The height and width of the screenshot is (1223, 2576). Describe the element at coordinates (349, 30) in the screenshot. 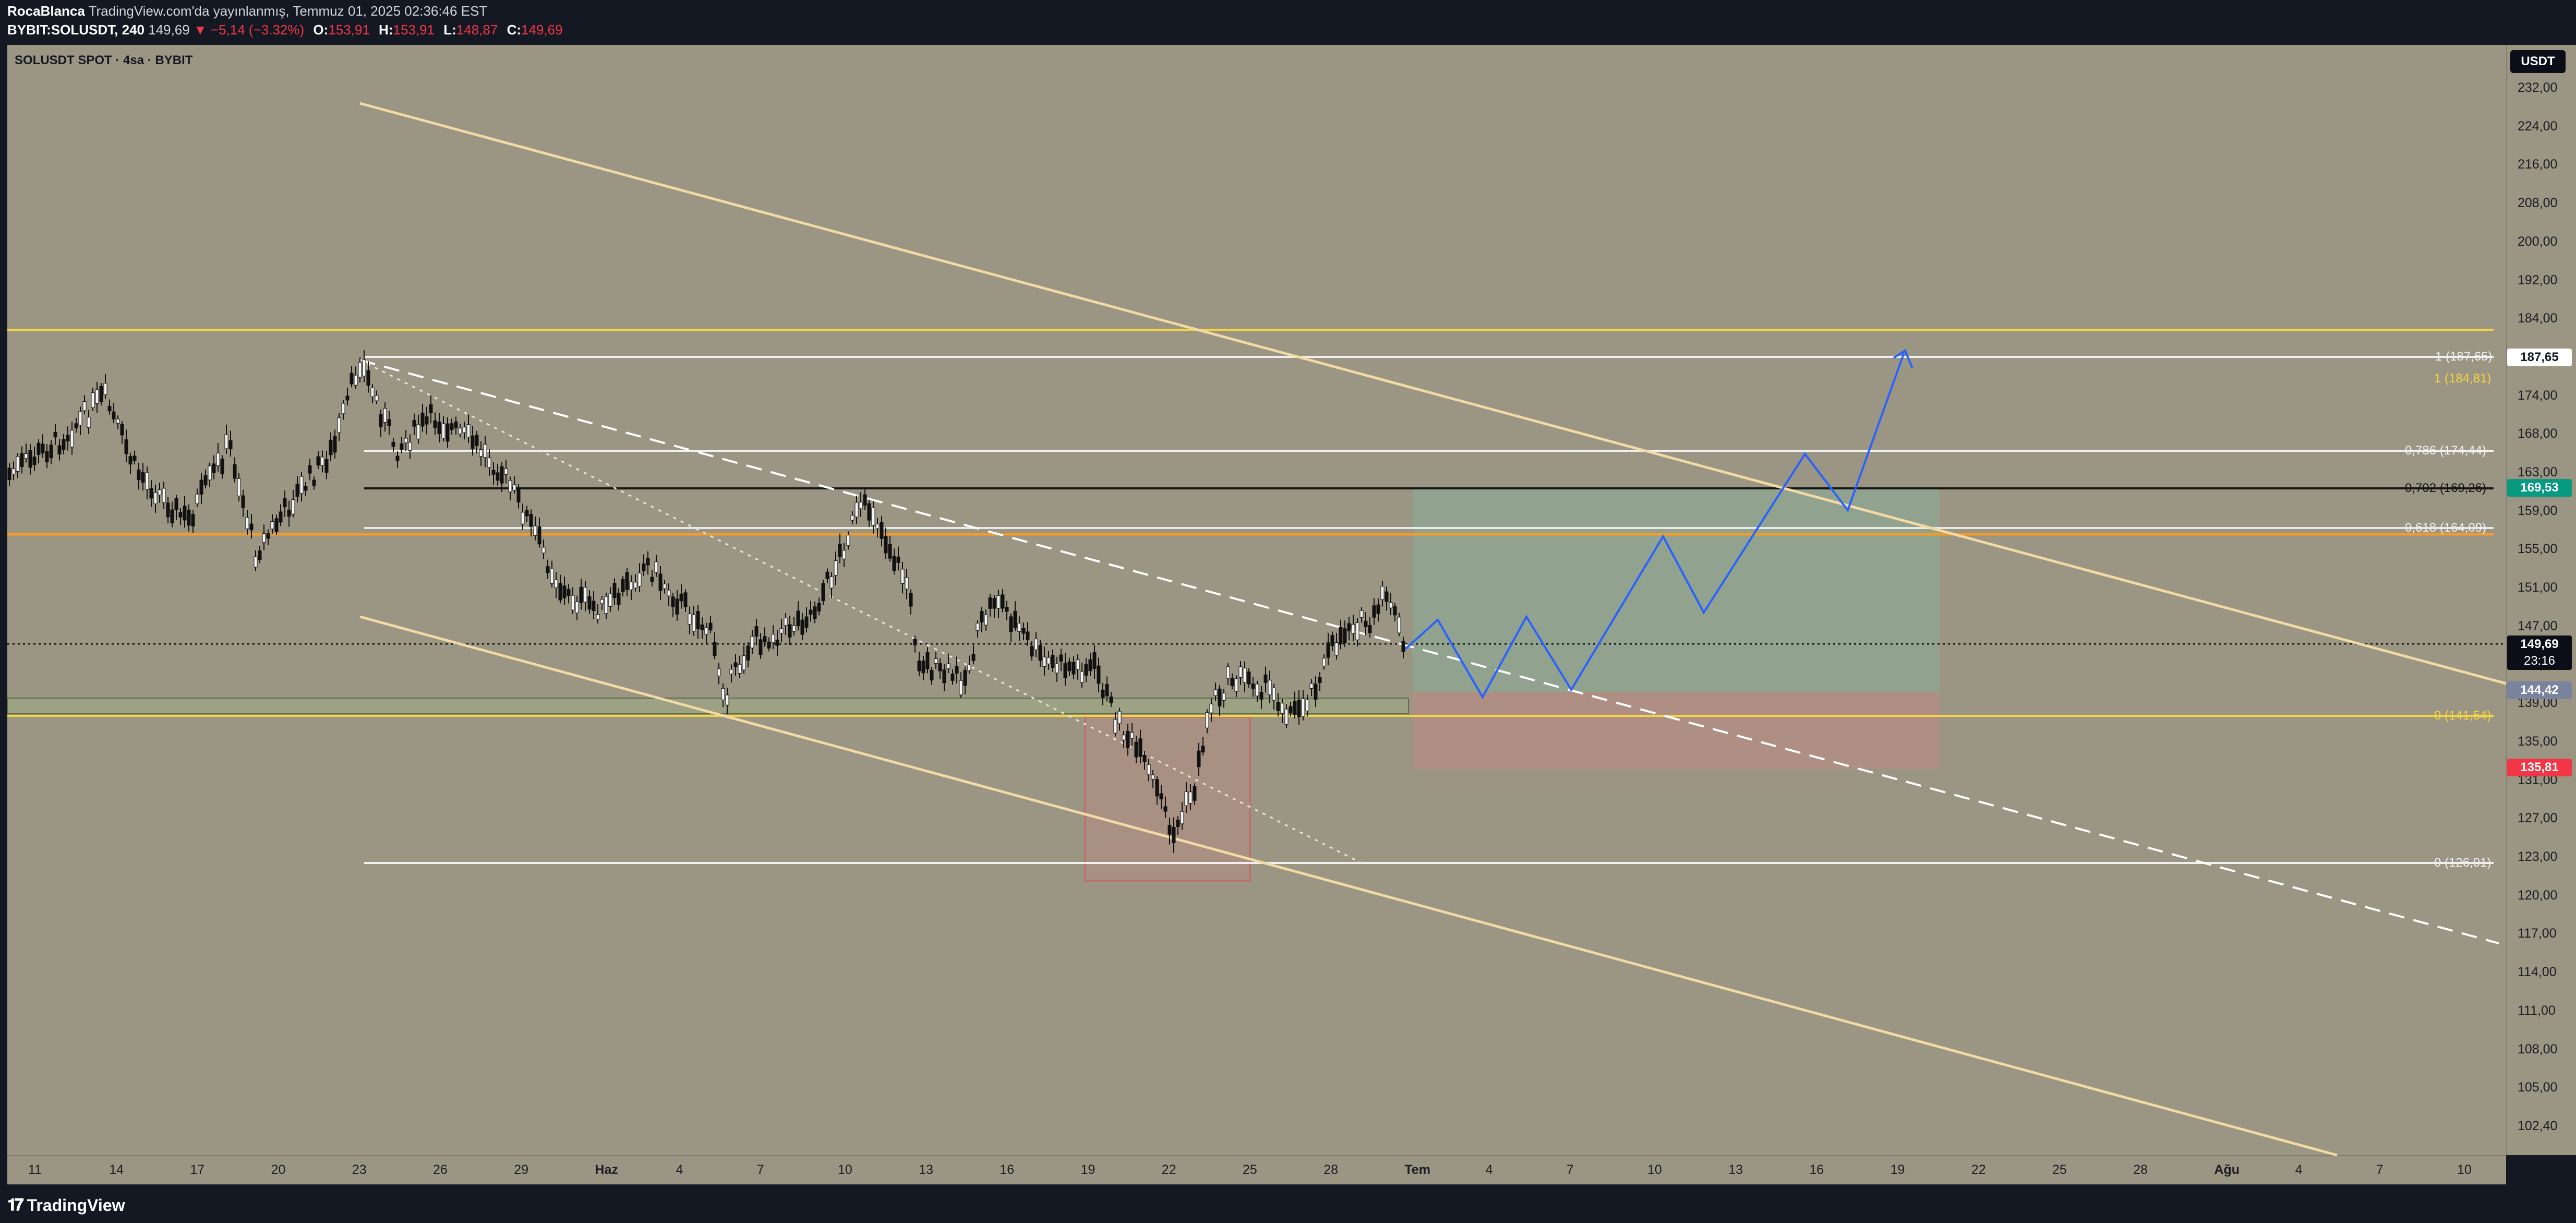

I see `open-value: 153,91` at that location.